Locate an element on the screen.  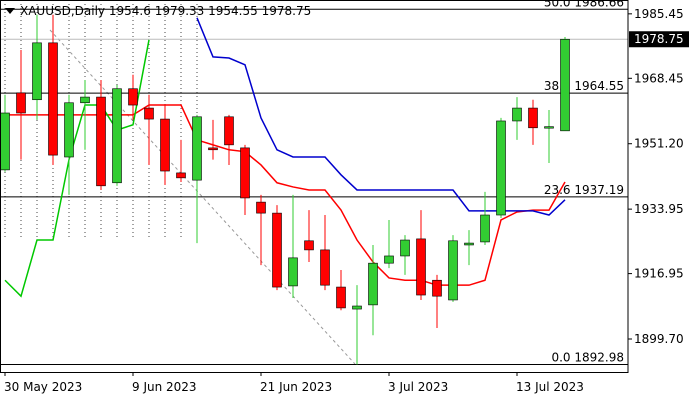
fibo-label: 50.0 1986.66 is located at coordinates (584, 4).